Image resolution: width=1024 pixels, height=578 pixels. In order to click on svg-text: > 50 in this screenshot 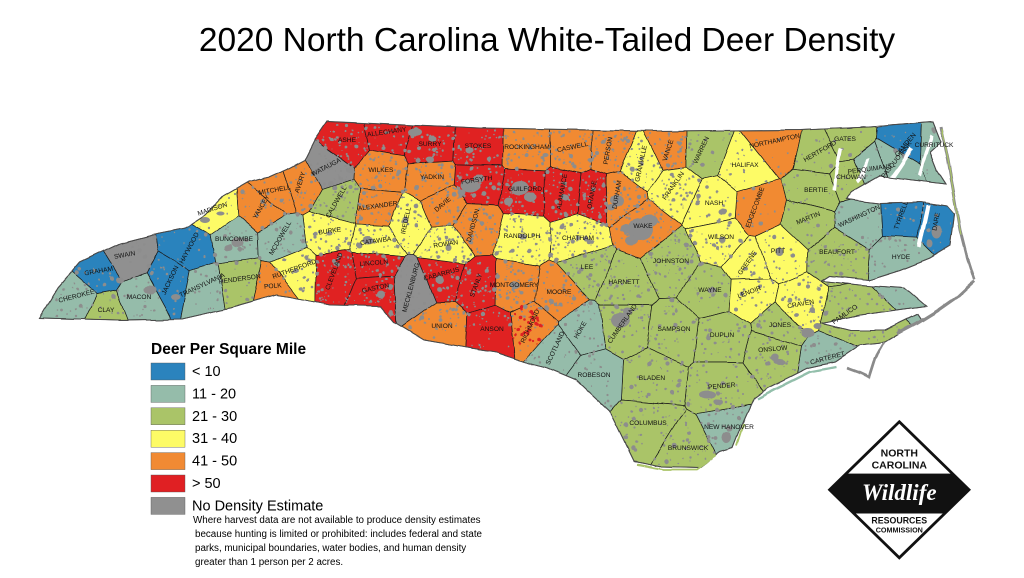, I will do `click(206, 484)`.